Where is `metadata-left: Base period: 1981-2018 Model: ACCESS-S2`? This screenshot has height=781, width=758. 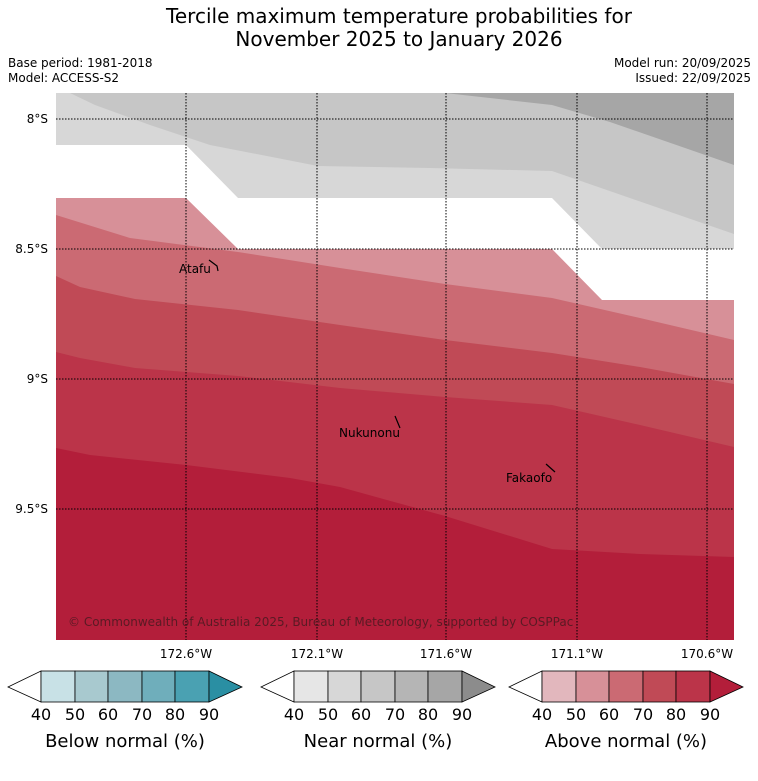
metadata-left: Base period: 1981-2018 Model: ACCESS-S2 is located at coordinates (80, 71).